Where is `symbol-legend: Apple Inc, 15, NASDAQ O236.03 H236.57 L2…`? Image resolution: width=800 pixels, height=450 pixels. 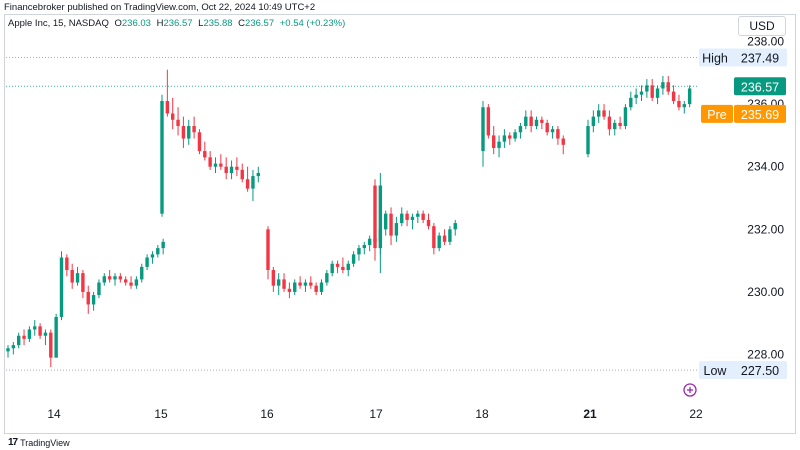 symbol-legend: Apple Inc, 15, NASDAQ O236.03 H236.57 L2… is located at coordinates (176, 23).